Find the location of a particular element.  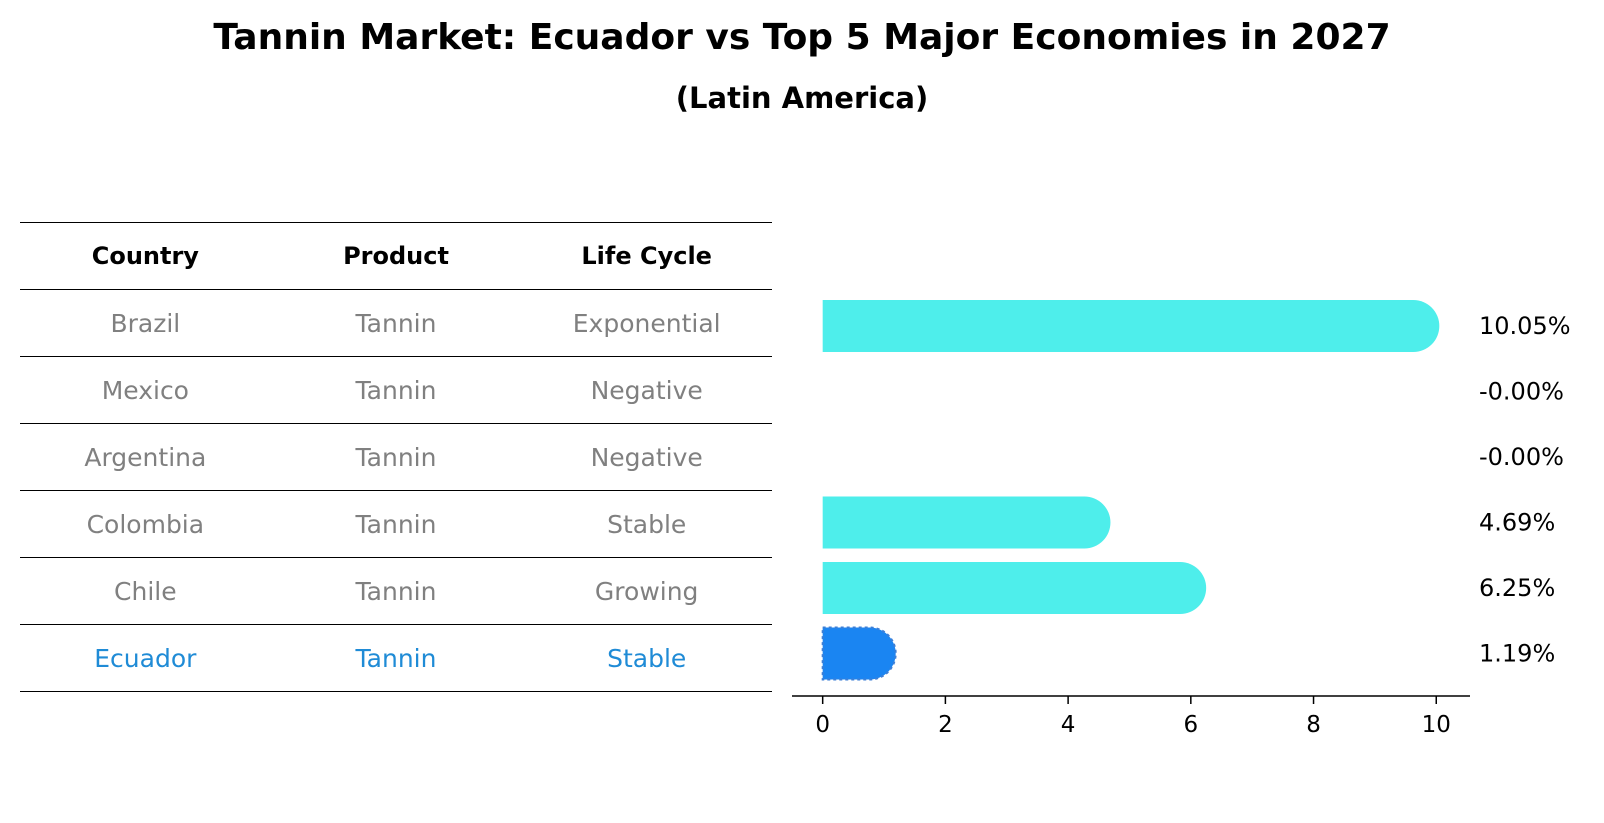

table-row: Argentina Tannin Negative is located at coordinates (396, 456).